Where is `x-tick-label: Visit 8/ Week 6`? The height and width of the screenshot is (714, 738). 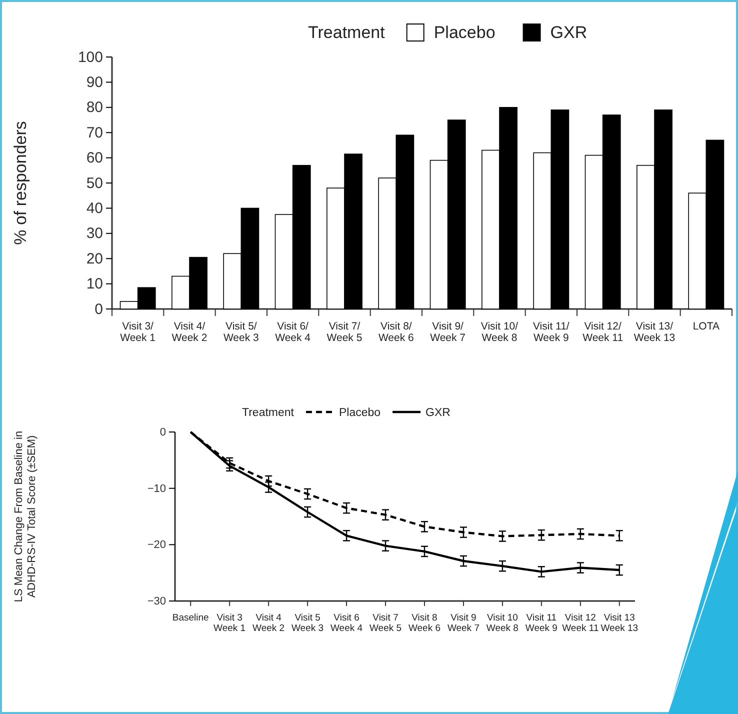 x-tick-label: Visit 8/ Week 6 is located at coordinates (396, 332).